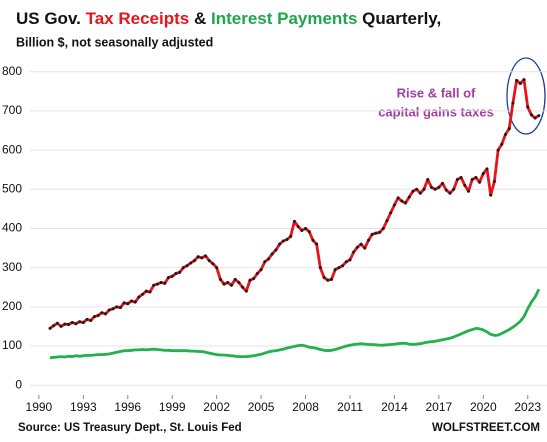  Describe the element at coordinates (12, 188) in the screenshot. I see `y-tick-label: 500` at that location.